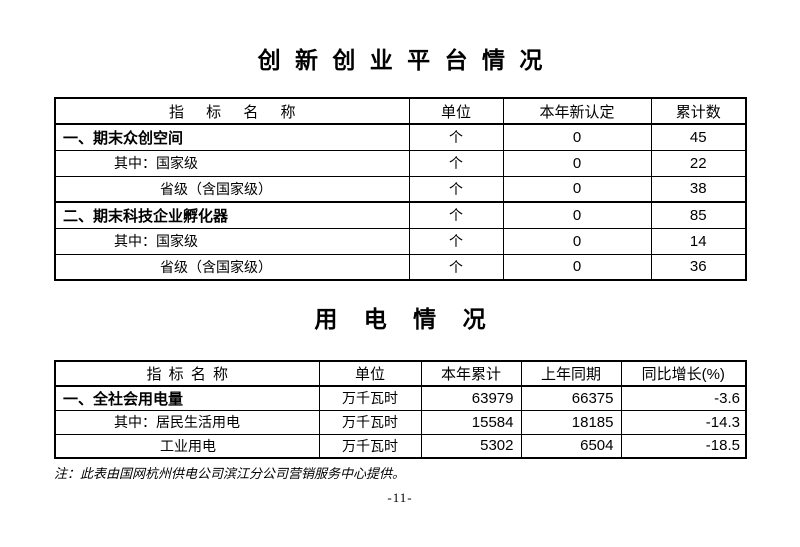 The width and height of the screenshot is (800, 547). I want to click on table-row: 一、期末众创空间 个 0 45, so click(400, 137).